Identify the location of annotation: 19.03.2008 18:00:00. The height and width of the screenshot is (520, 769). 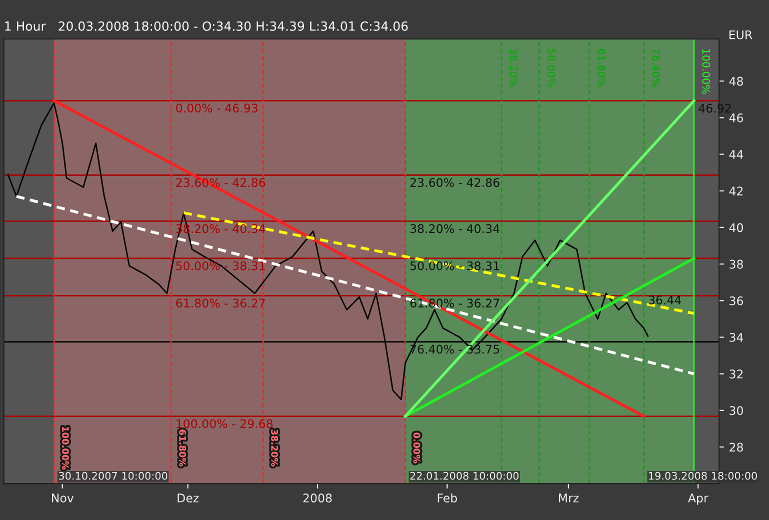
(703, 476).